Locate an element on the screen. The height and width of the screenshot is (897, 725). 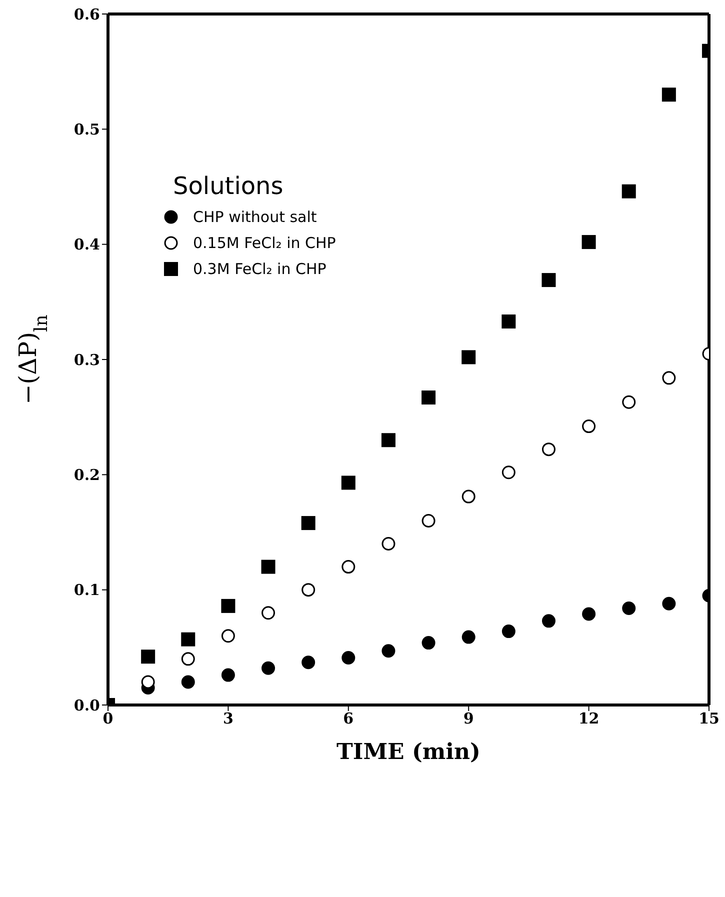
x-tick-label: 0 is located at coordinates (108, 719).